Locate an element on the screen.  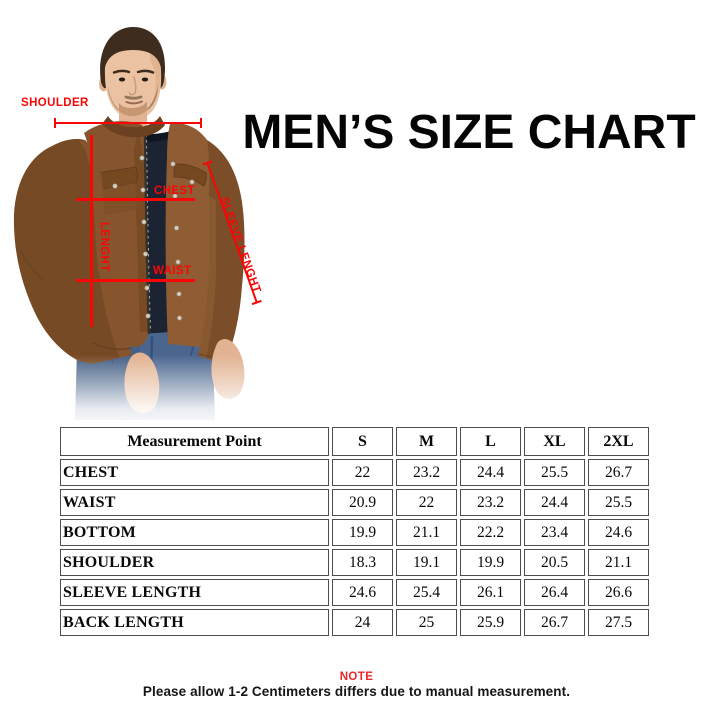
header-size-2xl: 2XL is located at coordinates (618, 441).